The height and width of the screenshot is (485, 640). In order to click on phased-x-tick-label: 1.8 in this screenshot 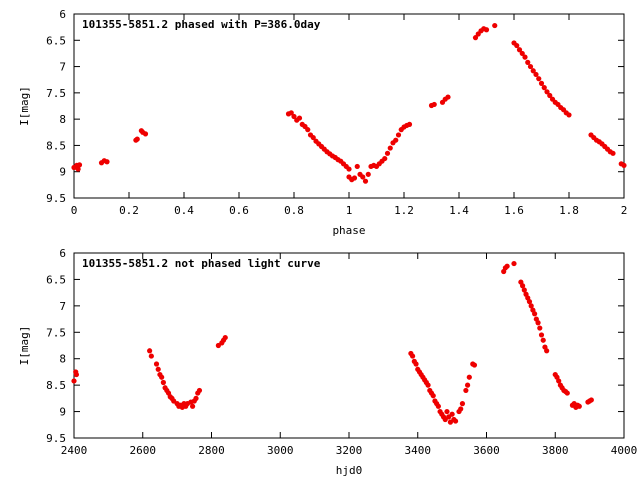, I will do `click(569, 210)`.